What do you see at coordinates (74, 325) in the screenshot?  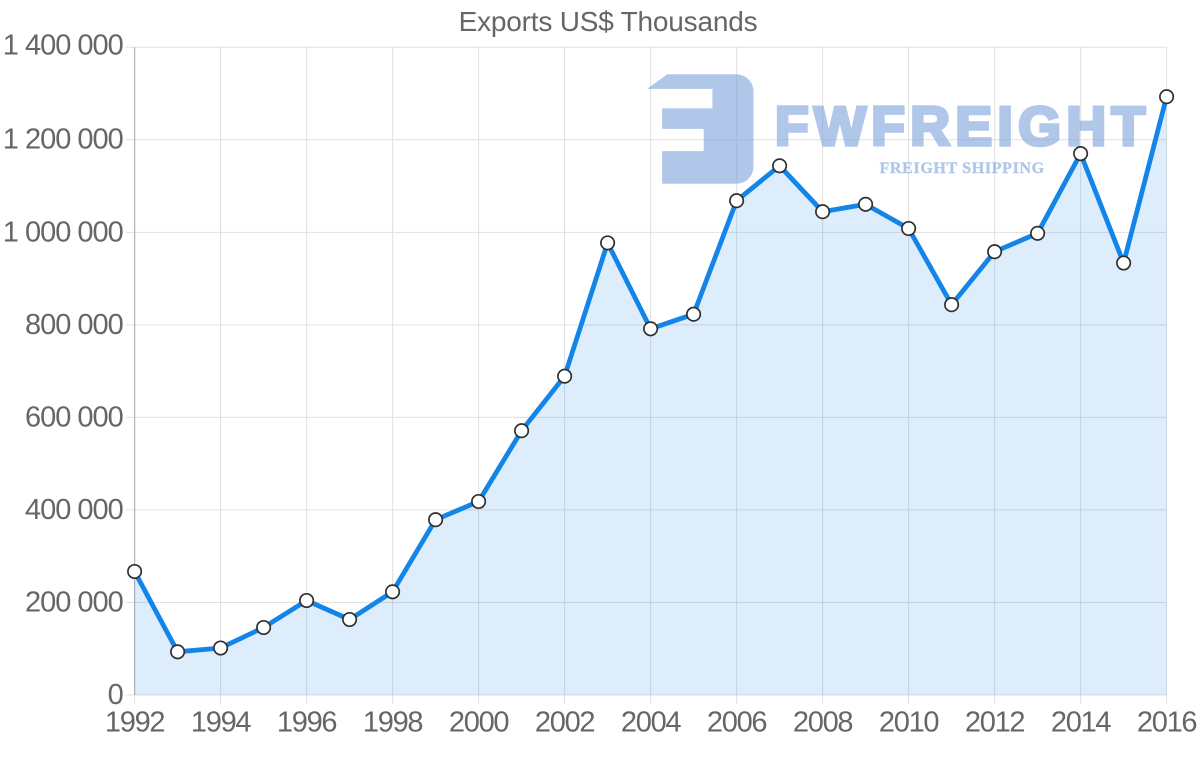 I see `svg-text: 800 000` at bounding box center [74, 325].